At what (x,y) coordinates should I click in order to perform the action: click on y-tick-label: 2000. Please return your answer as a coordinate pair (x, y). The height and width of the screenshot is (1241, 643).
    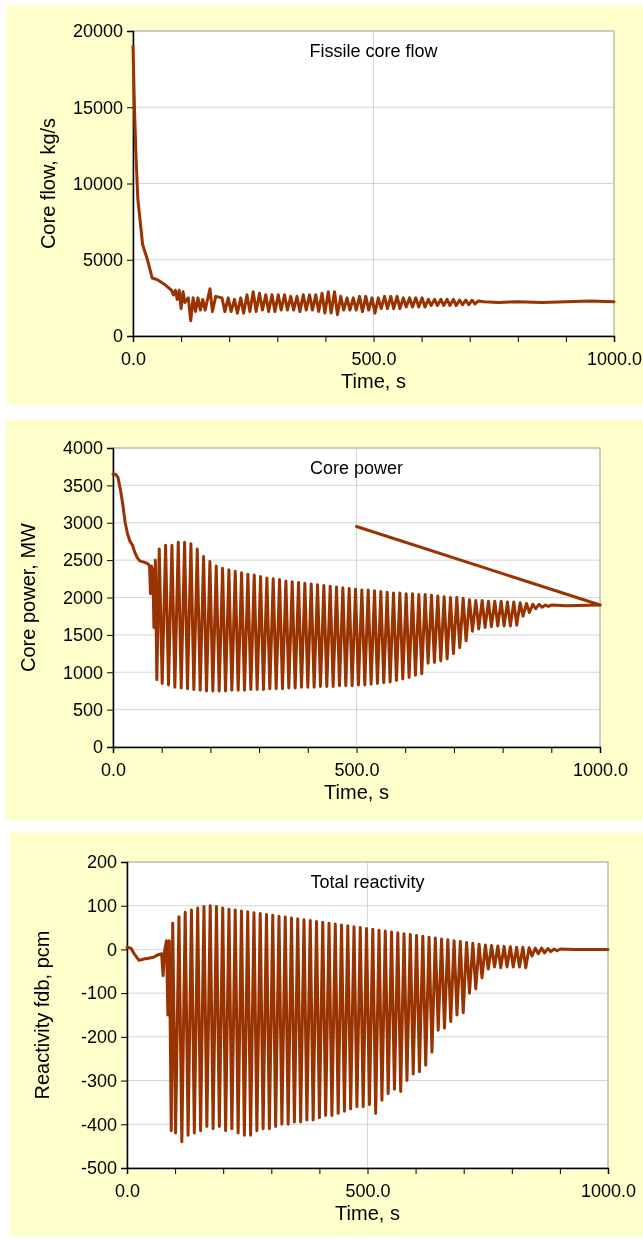
    Looking at the image, I should click on (82, 597).